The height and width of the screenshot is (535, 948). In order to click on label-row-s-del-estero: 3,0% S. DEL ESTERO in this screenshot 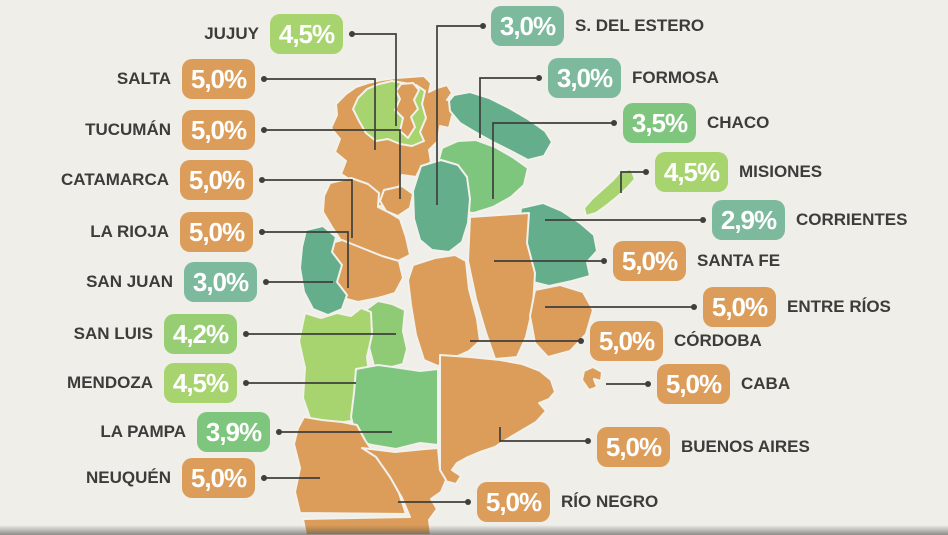, I will do `click(597, 26)`.